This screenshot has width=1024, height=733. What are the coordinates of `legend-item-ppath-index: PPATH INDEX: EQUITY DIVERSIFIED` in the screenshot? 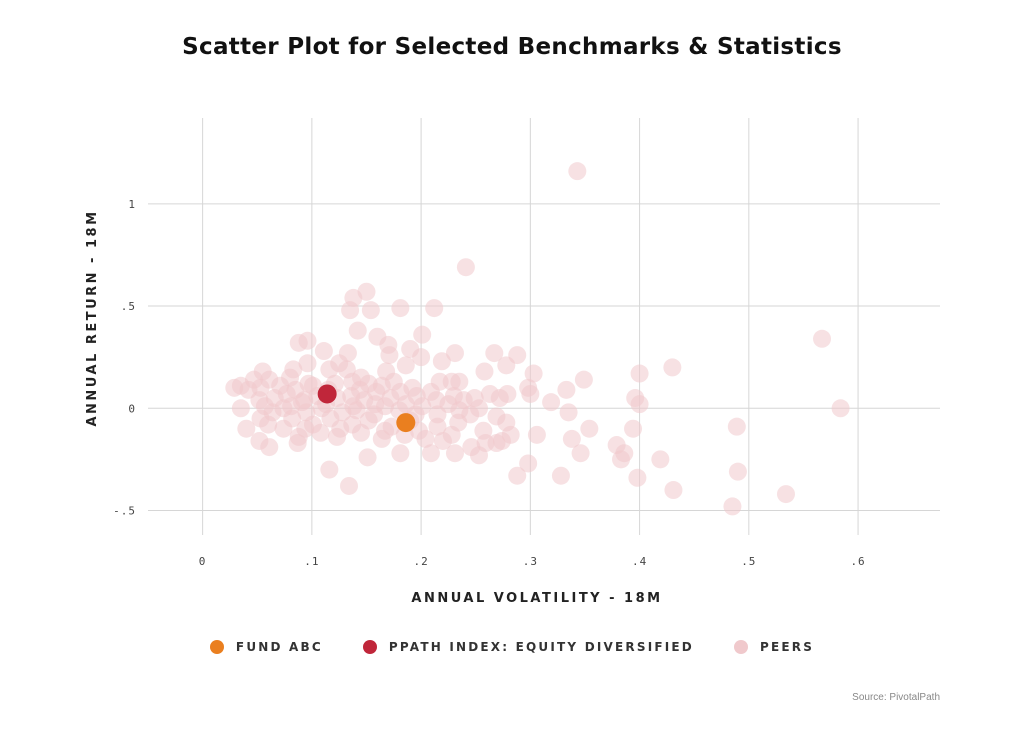 It's located at (528, 647).